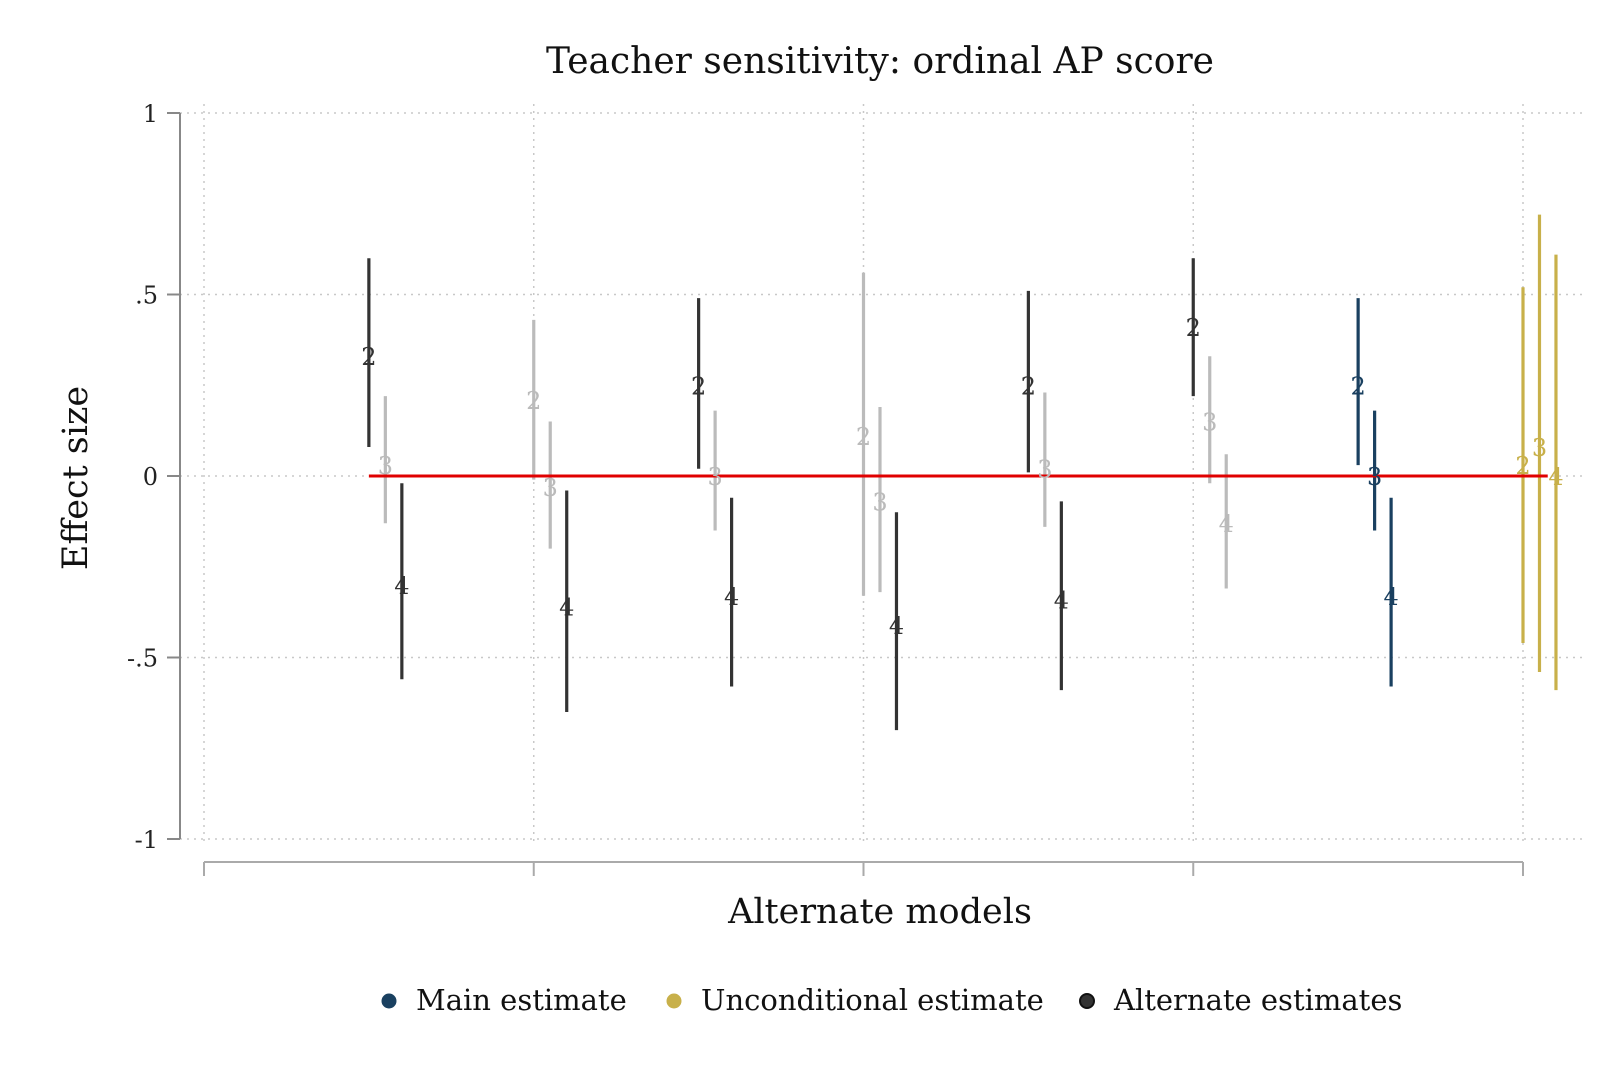  I want to click on y-tick-label: .5, so click(146, 296).